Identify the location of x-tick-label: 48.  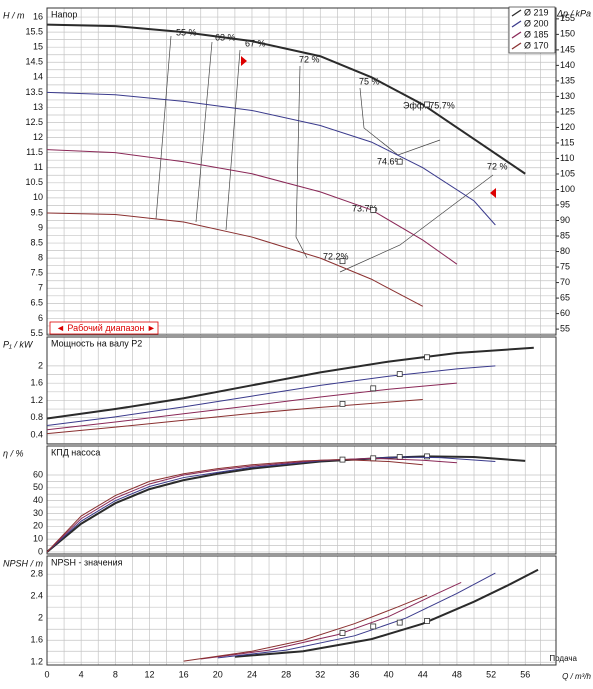
(457, 674).